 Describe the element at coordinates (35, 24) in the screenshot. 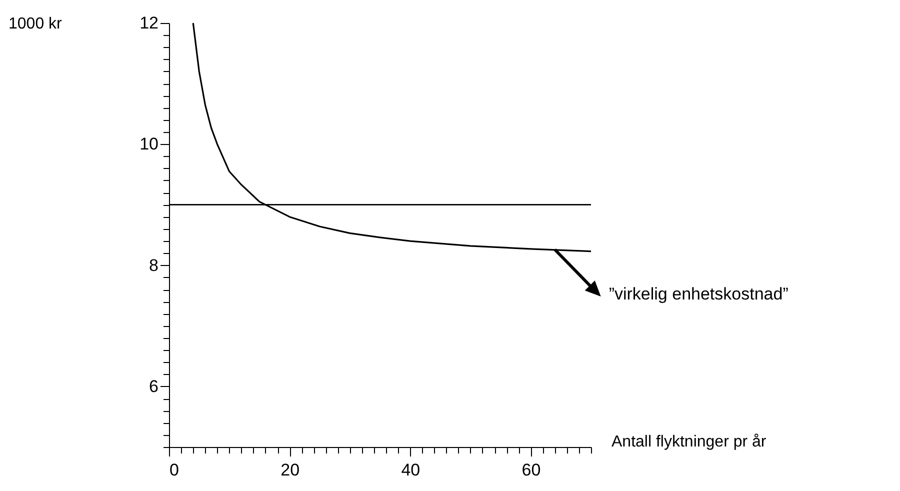

I see `y-axis-title: 1000 kr` at that location.